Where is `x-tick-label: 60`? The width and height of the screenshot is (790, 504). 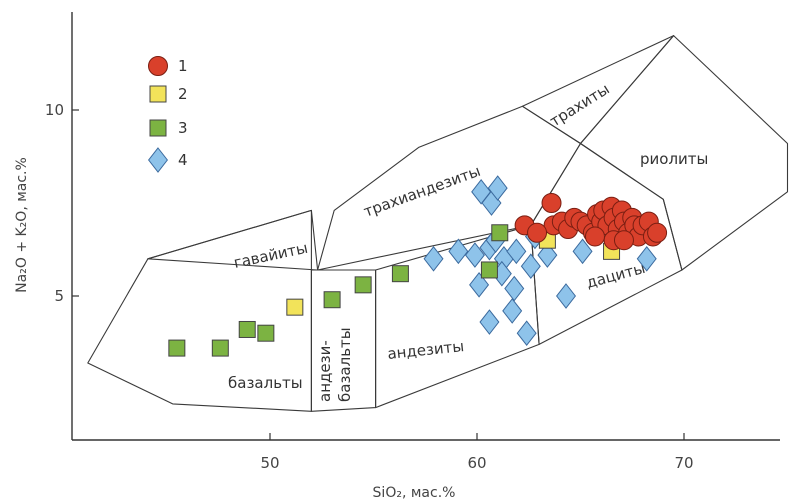 x-tick-label: 60 is located at coordinates (476, 463).